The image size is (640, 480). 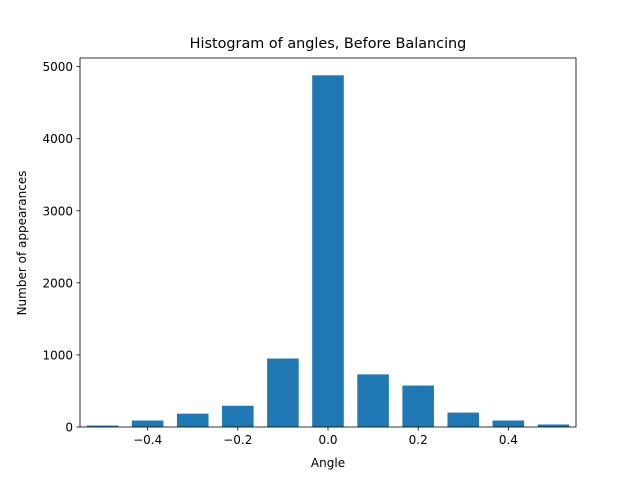 I want to click on x-tick-label: −0.4, so click(x=147, y=440).